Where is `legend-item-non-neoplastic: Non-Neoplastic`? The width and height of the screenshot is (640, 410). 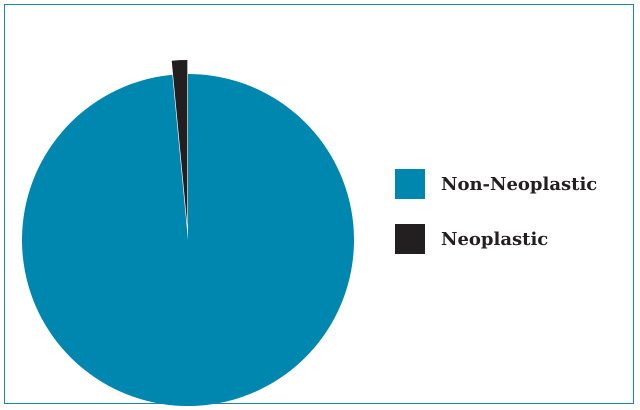
legend-item-non-neoplastic: Non-Neoplastic is located at coordinates (496, 184).